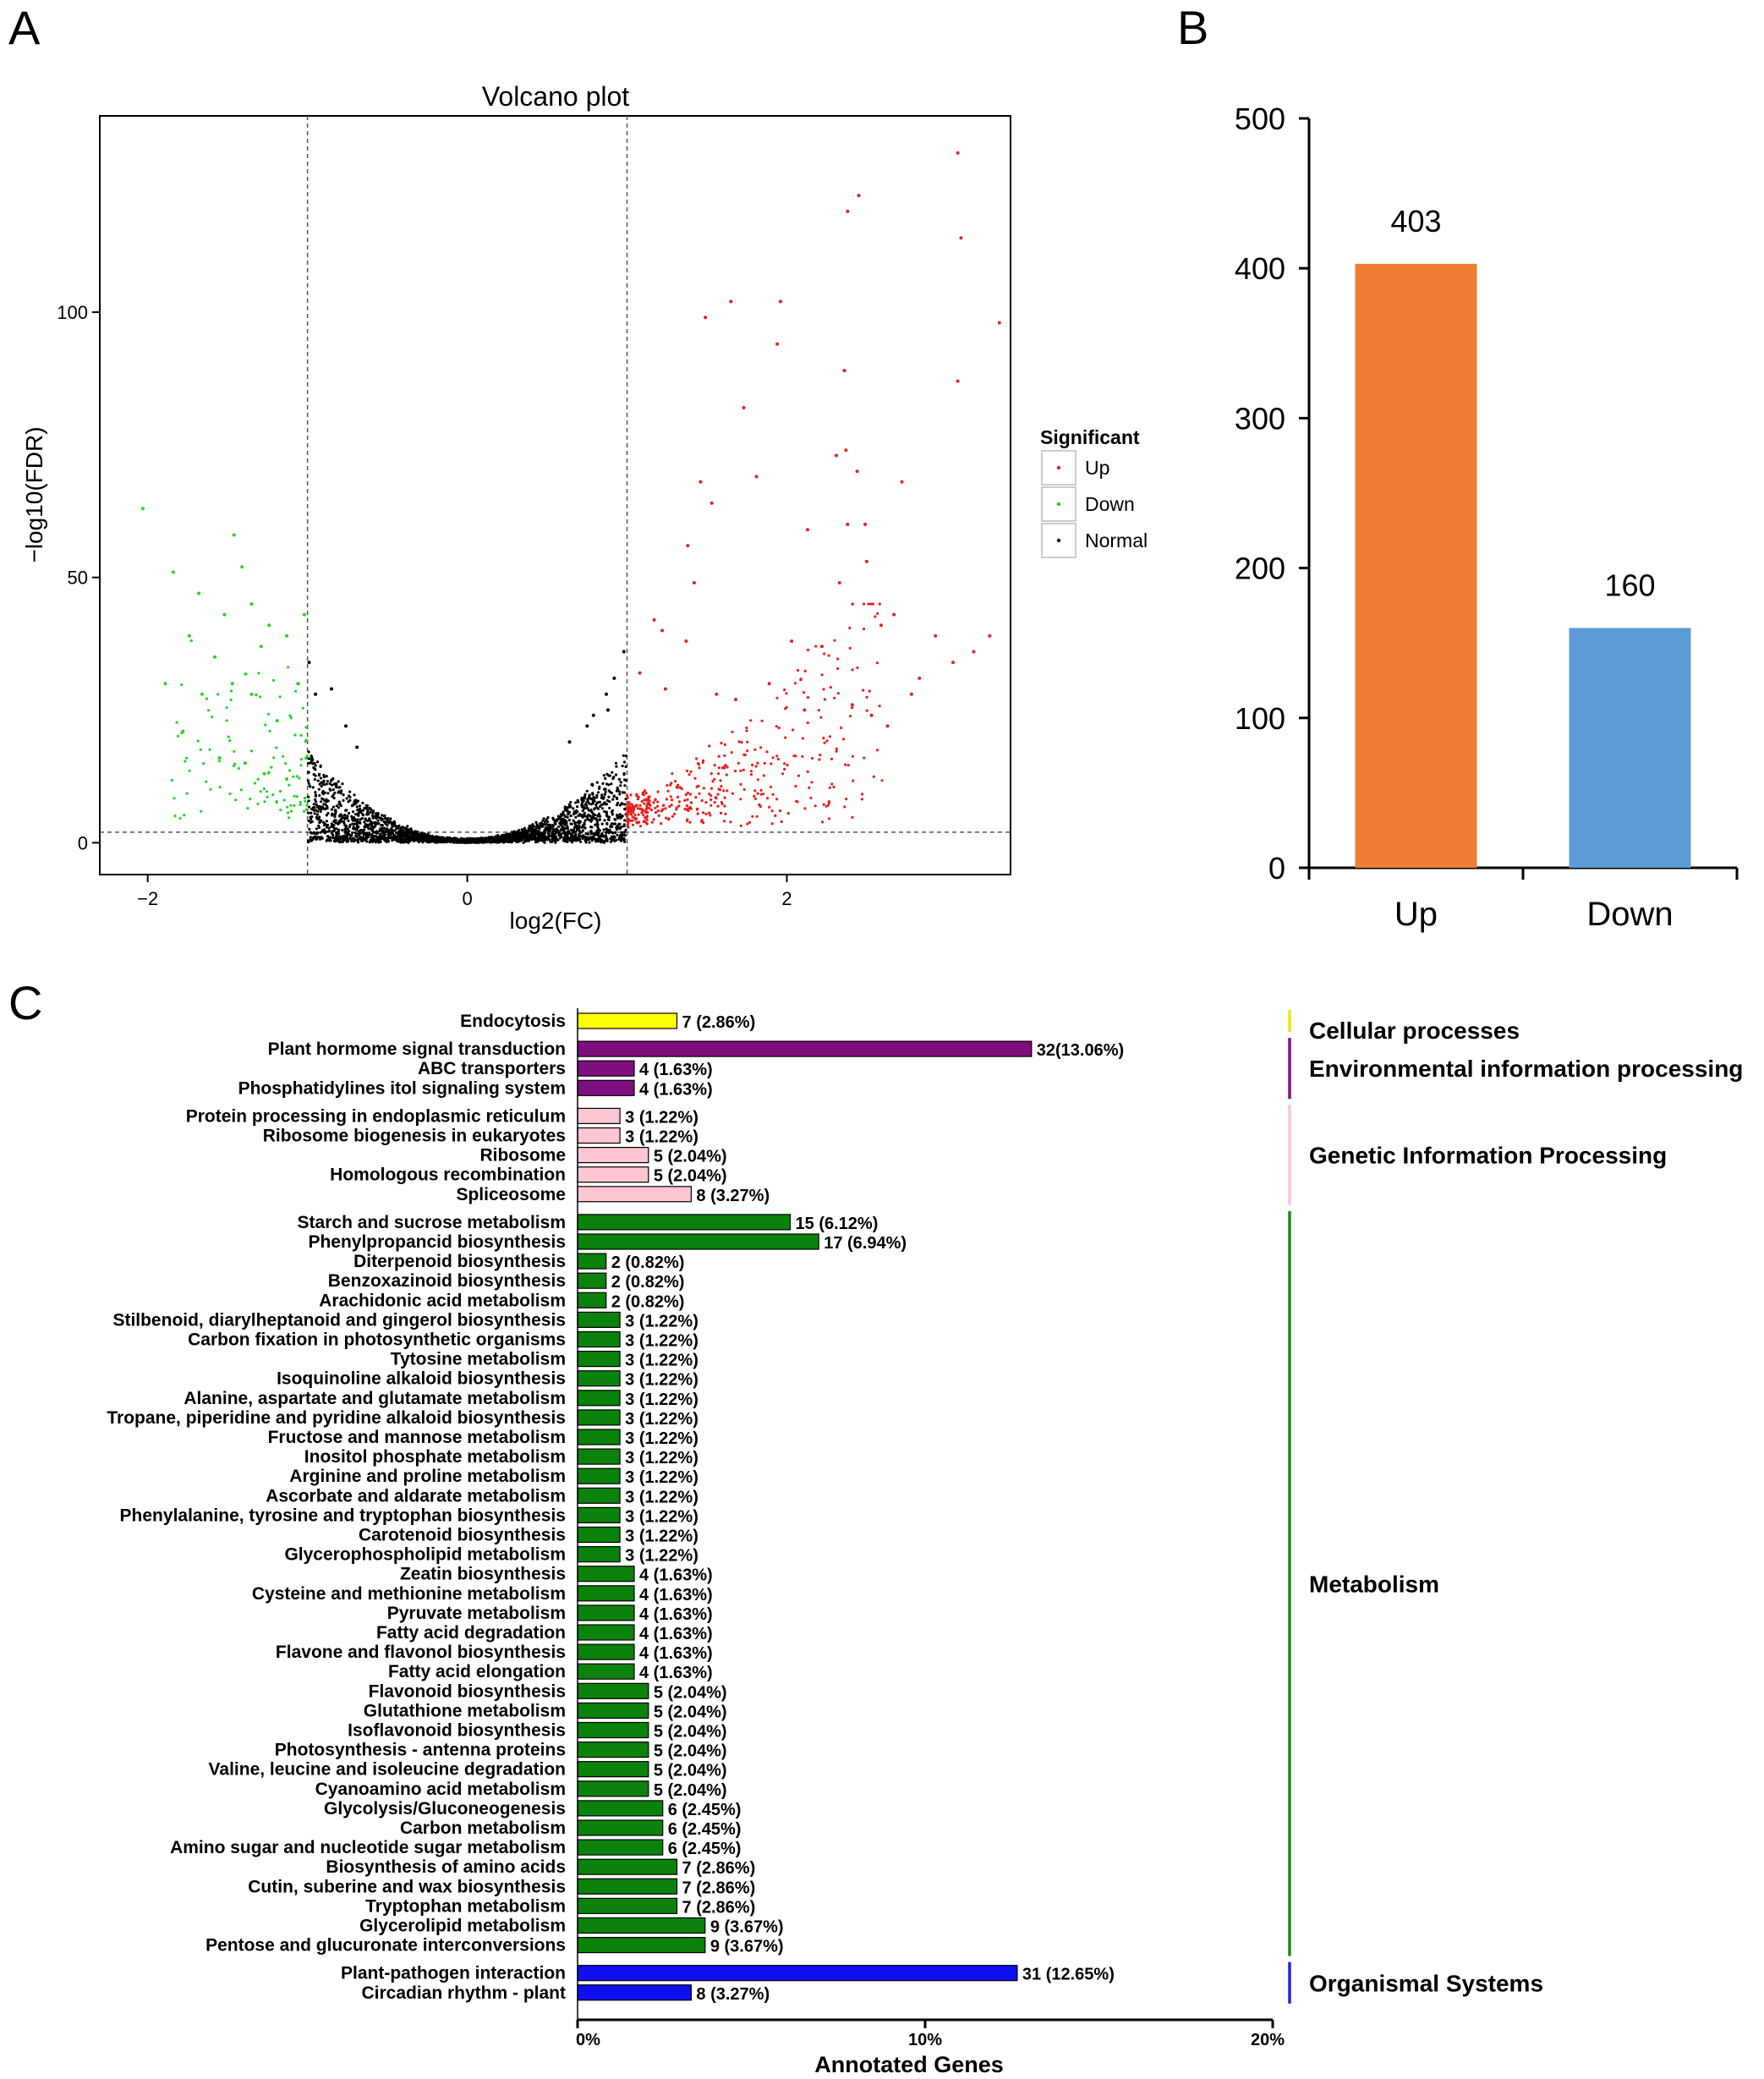 The height and width of the screenshot is (2079, 1764). What do you see at coordinates (648, 1302) in the screenshot?
I see `kegg-value-label: 2 (0.82%)` at bounding box center [648, 1302].